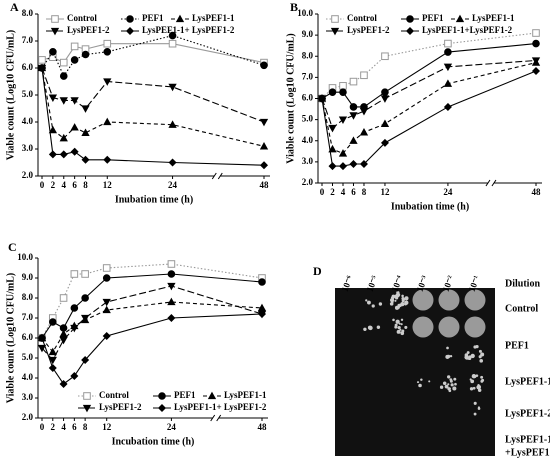 The image size is (550, 458). I want to click on x-tick-label: 24, so click(448, 192).